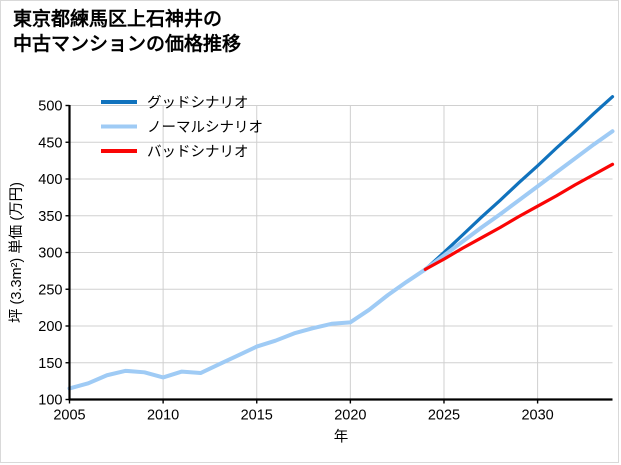 This screenshot has width=621, height=465. Describe the element at coordinates (350, 416) in the screenshot. I see `x-tick-label: 2020` at that location.